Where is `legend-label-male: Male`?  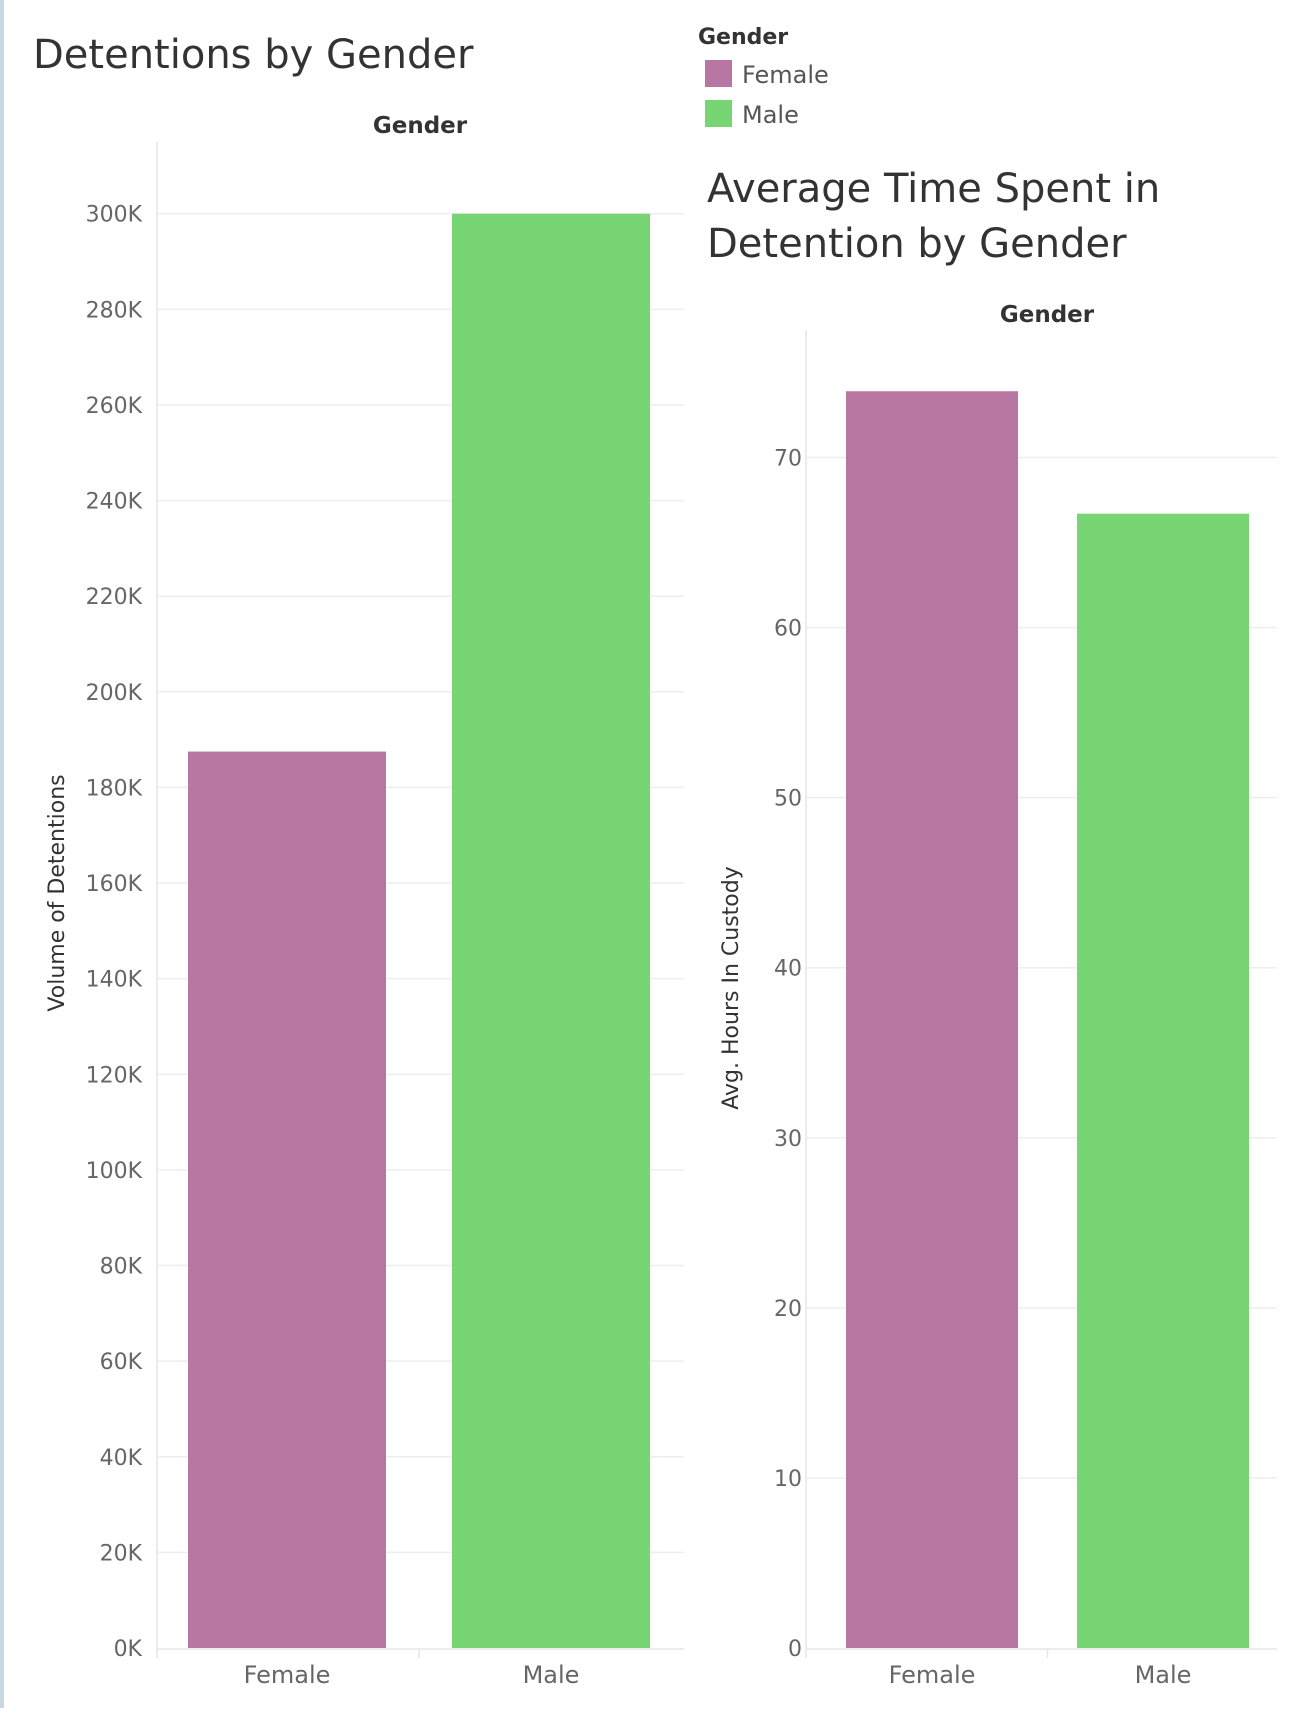 legend-label-male: Male is located at coordinates (770, 115).